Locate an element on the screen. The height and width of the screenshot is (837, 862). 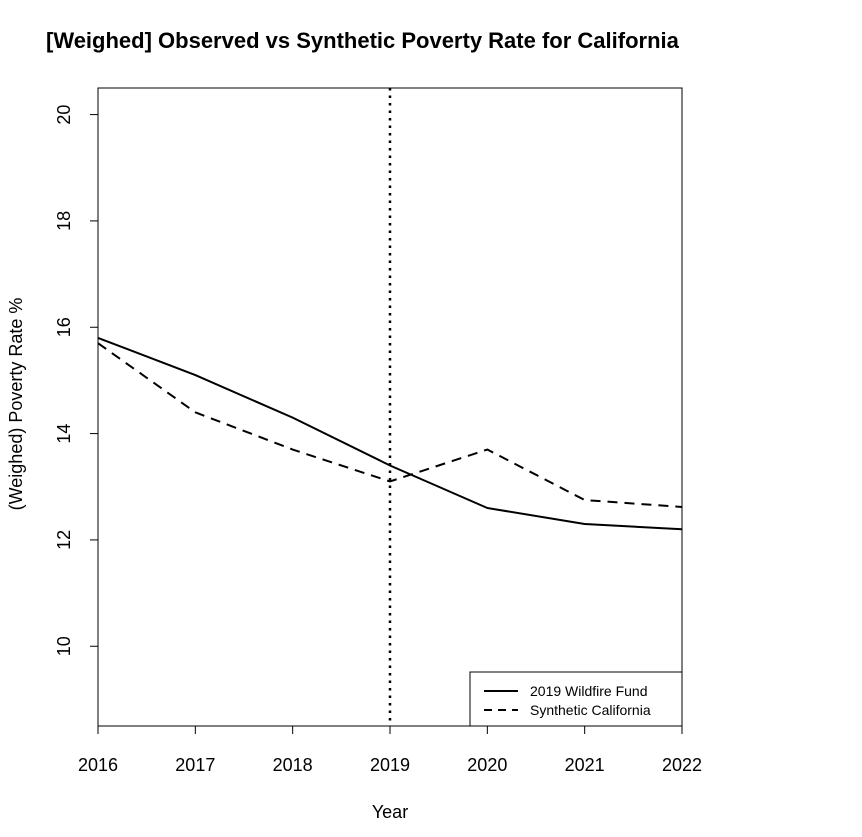
x-tick-label: 2017 is located at coordinates (195, 765).